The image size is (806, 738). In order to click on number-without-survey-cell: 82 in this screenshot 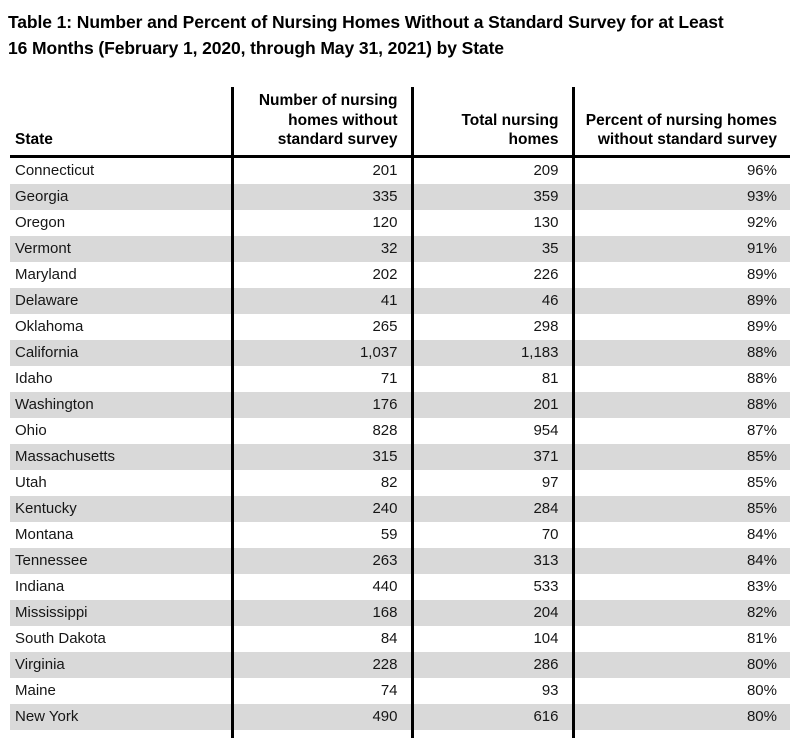, I will do `click(321, 482)`.